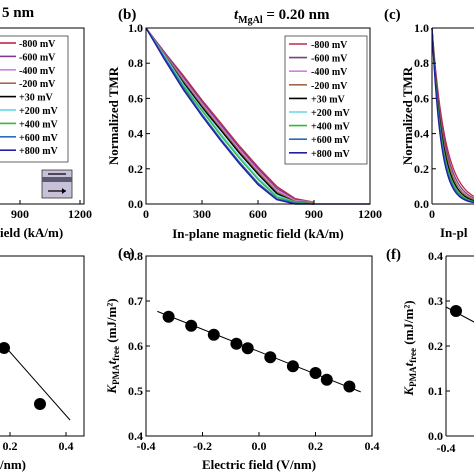  I want to click on panel-a-xlabel-fragment: ield (kA/m), so click(31, 232).